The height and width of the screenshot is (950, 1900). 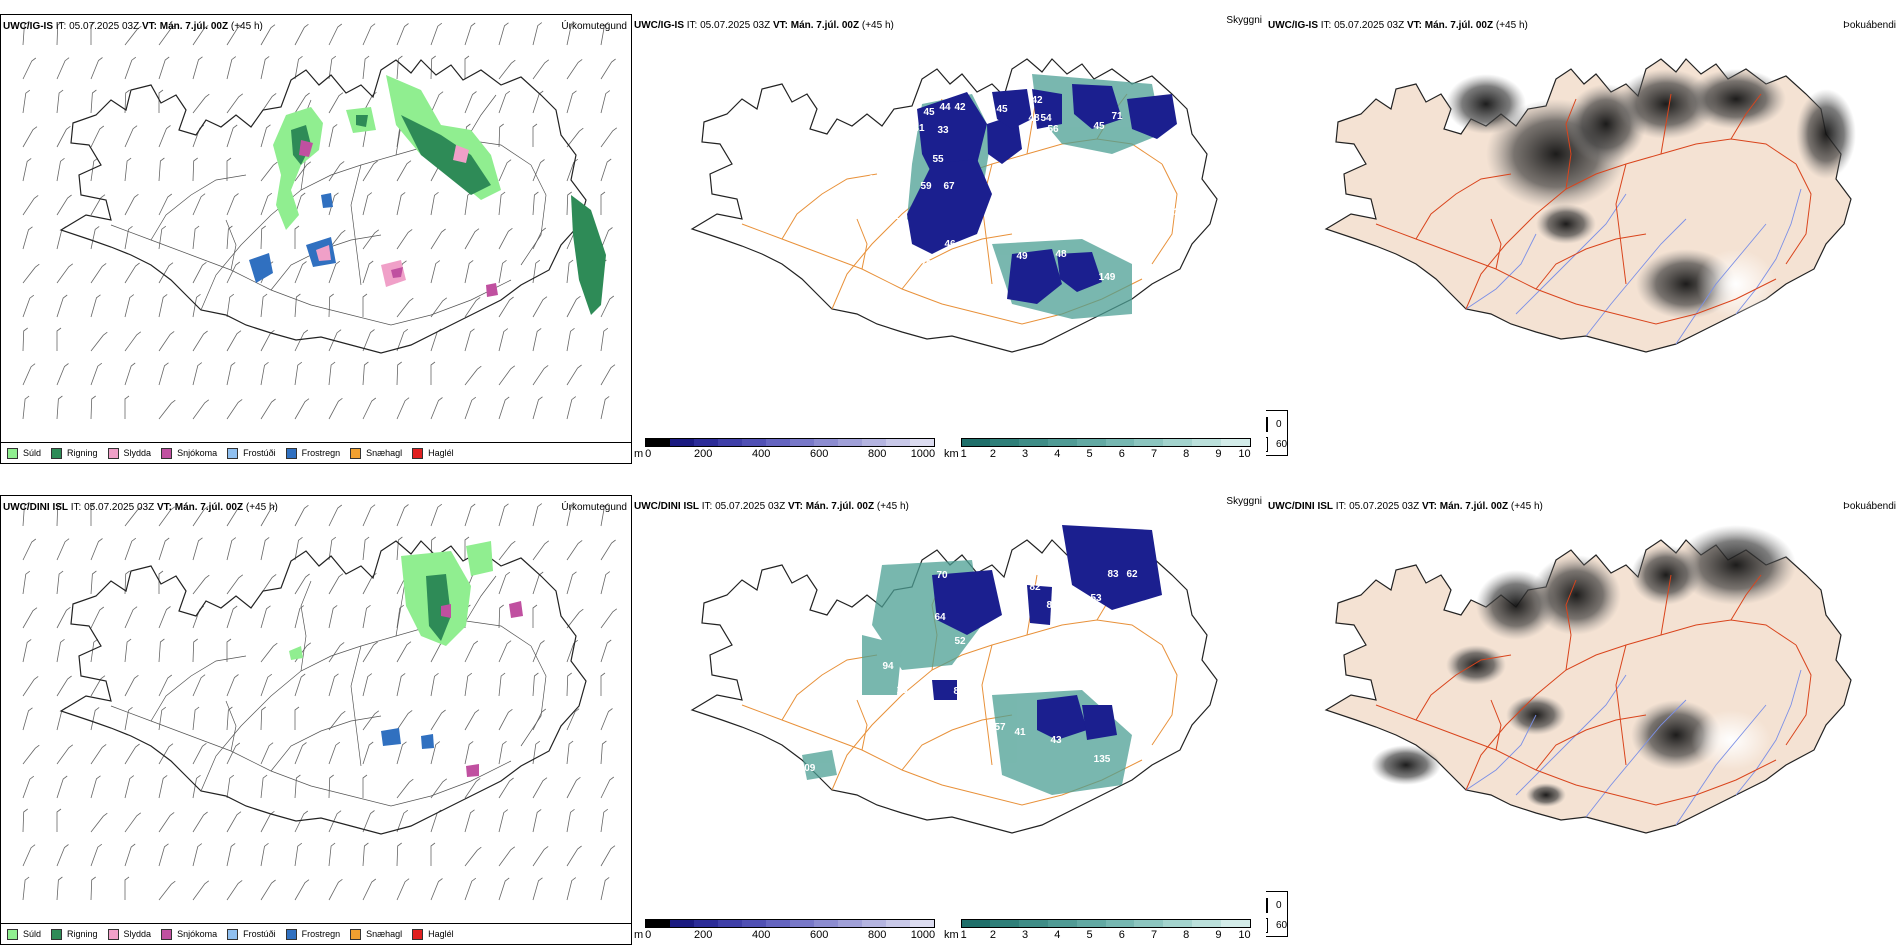 I want to click on legend-label: Súld, so click(x=32, y=934).